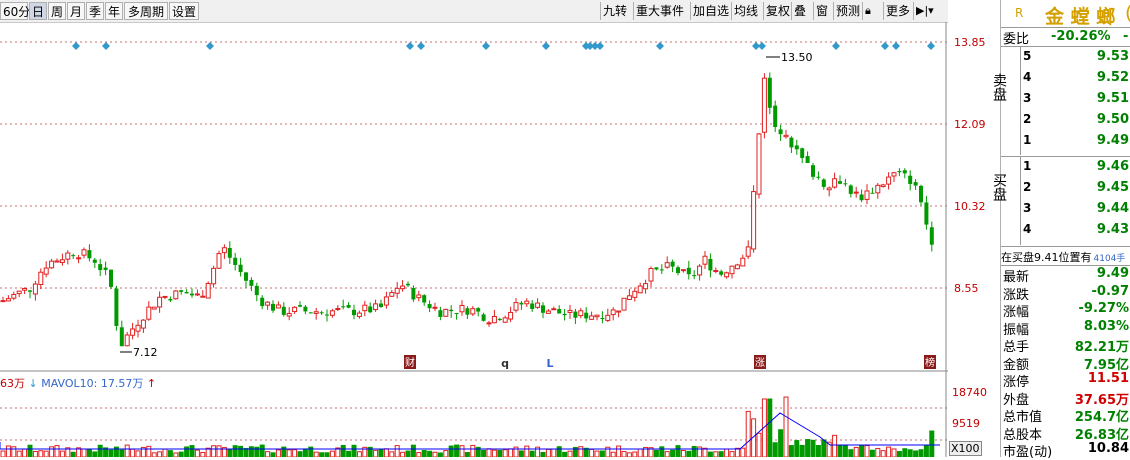 The height and width of the screenshot is (460, 1130). I want to click on toggle-icon: ▶|▾, so click(930, 11).